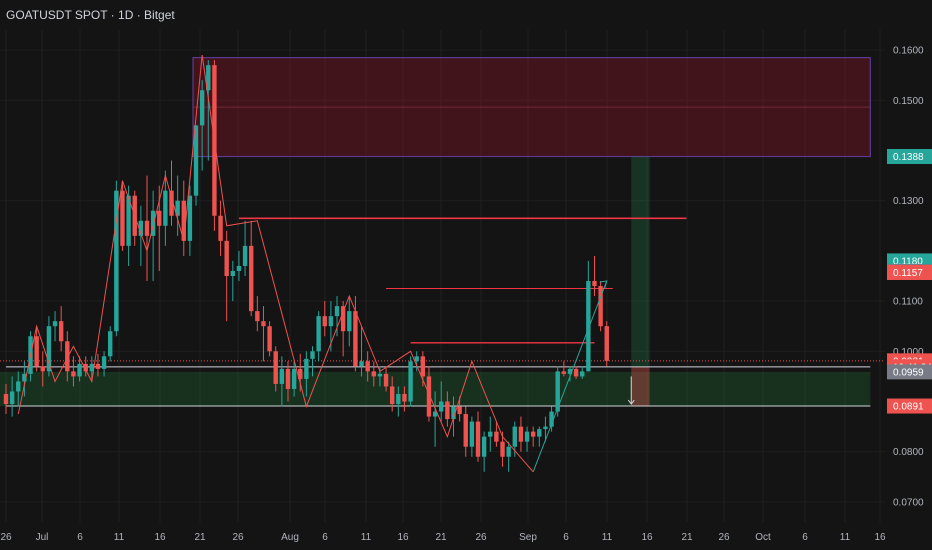 Image resolution: width=932 pixels, height=550 pixels. I want to click on position-stop-zone, so click(640, 386).